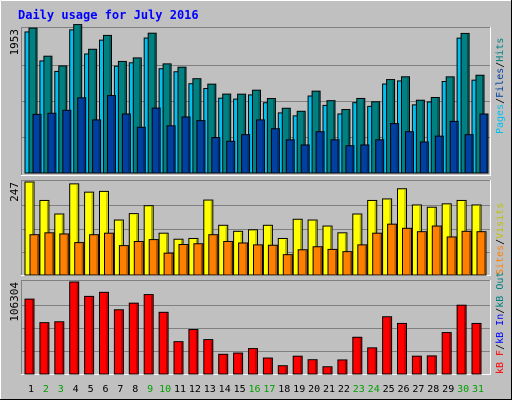 The width and height of the screenshot is (512, 400). What do you see at coordinates (500, 119) in the screenshot?
I see `legend-entry: Pages` at bounding box center [500, 119].